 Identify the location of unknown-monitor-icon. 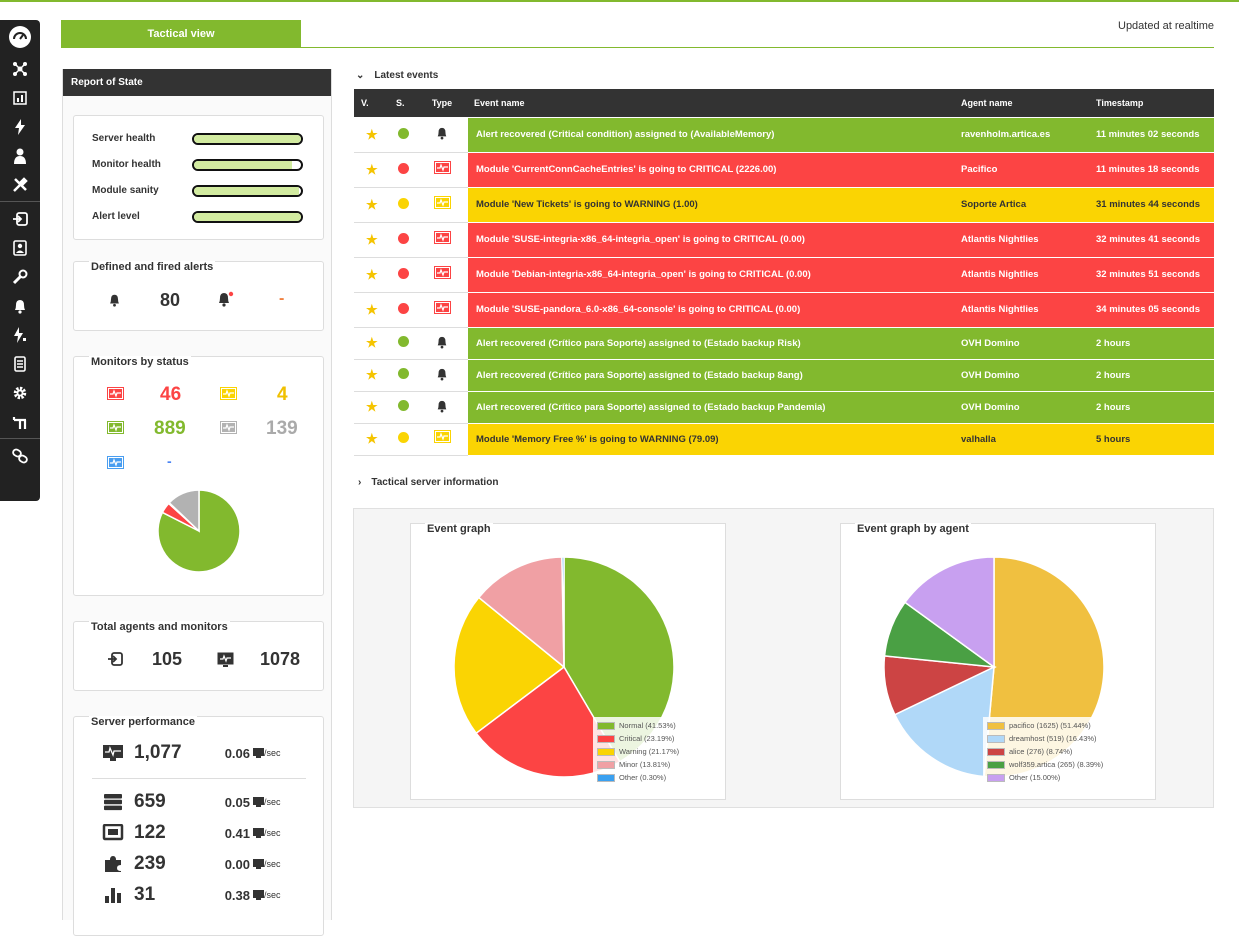
(228, 427).